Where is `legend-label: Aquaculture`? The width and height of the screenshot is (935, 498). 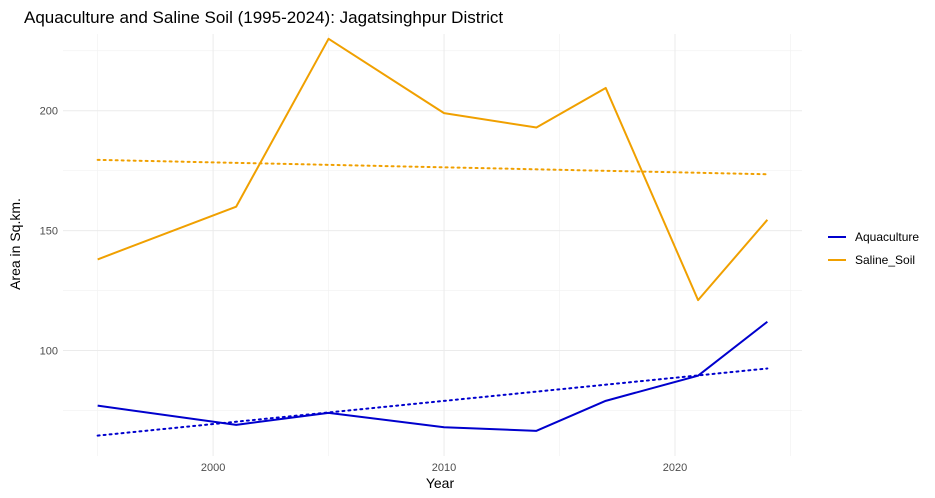
legend-label: Aquaculture is located at coordinates (887, 237).